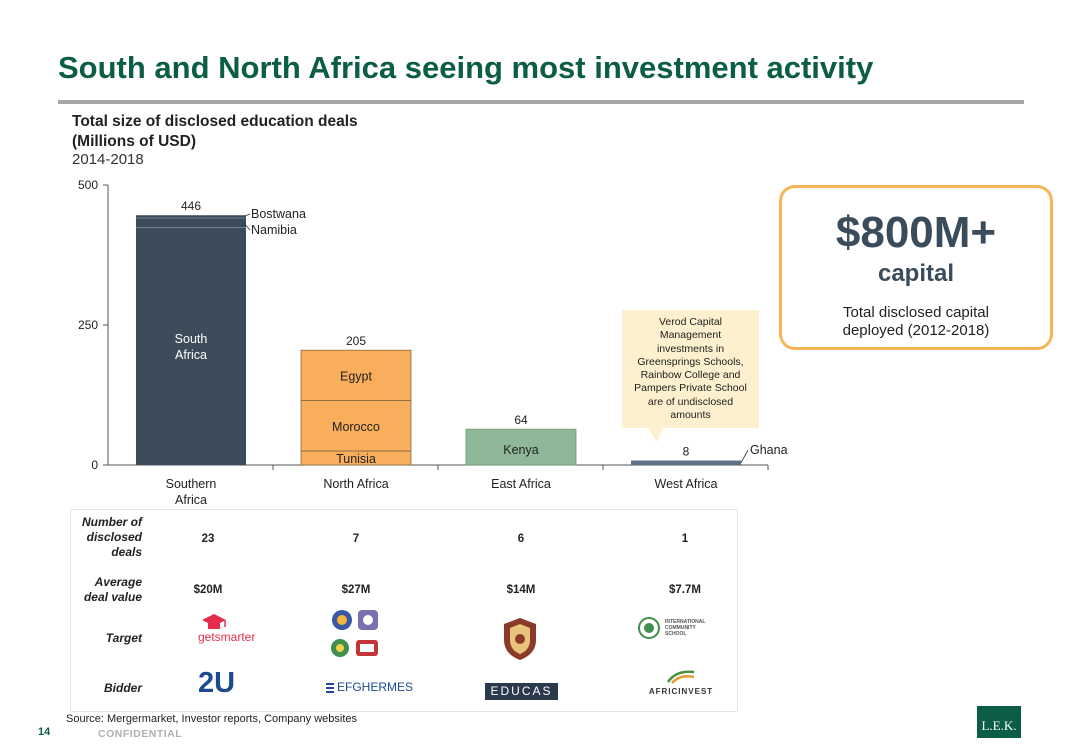 The height and width of the screenshot is (748, 1080). What do you see at coordinates (123, 638) in the screenshot?
I see `row-label-target: Target` at bounding box center [123, 638].